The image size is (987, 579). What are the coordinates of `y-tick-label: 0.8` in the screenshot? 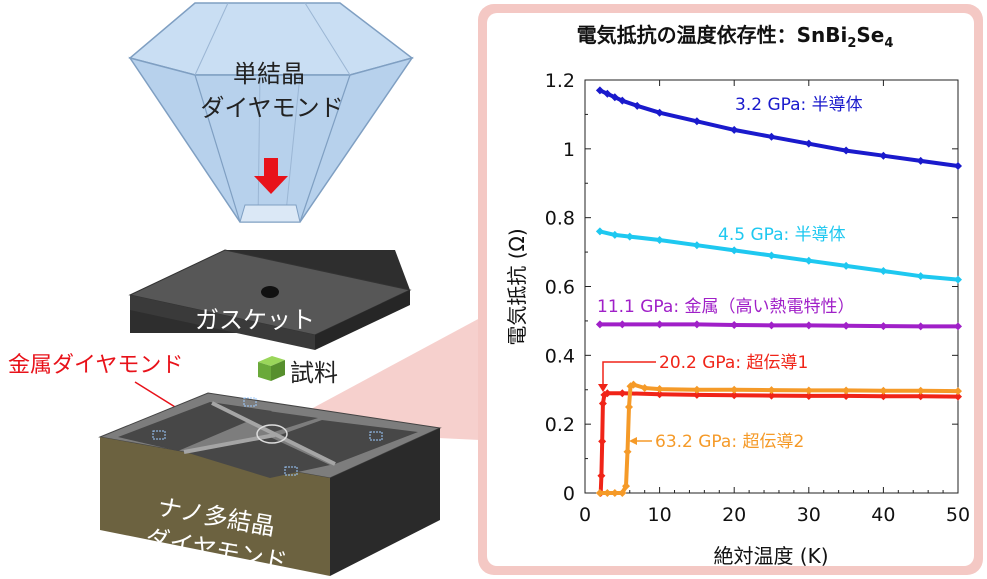 It's located at (560, 219).